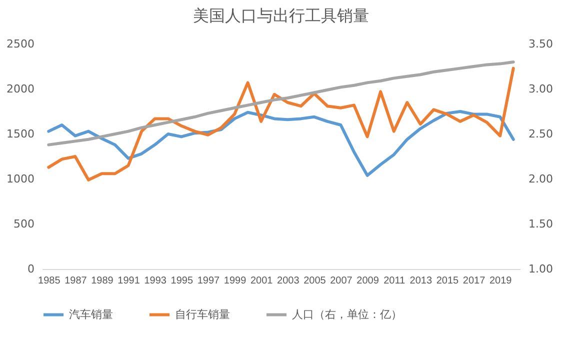  Describe the element at coordinates (368, 281) in the screenshot. I see `x-tick-label: 2009` at that location.